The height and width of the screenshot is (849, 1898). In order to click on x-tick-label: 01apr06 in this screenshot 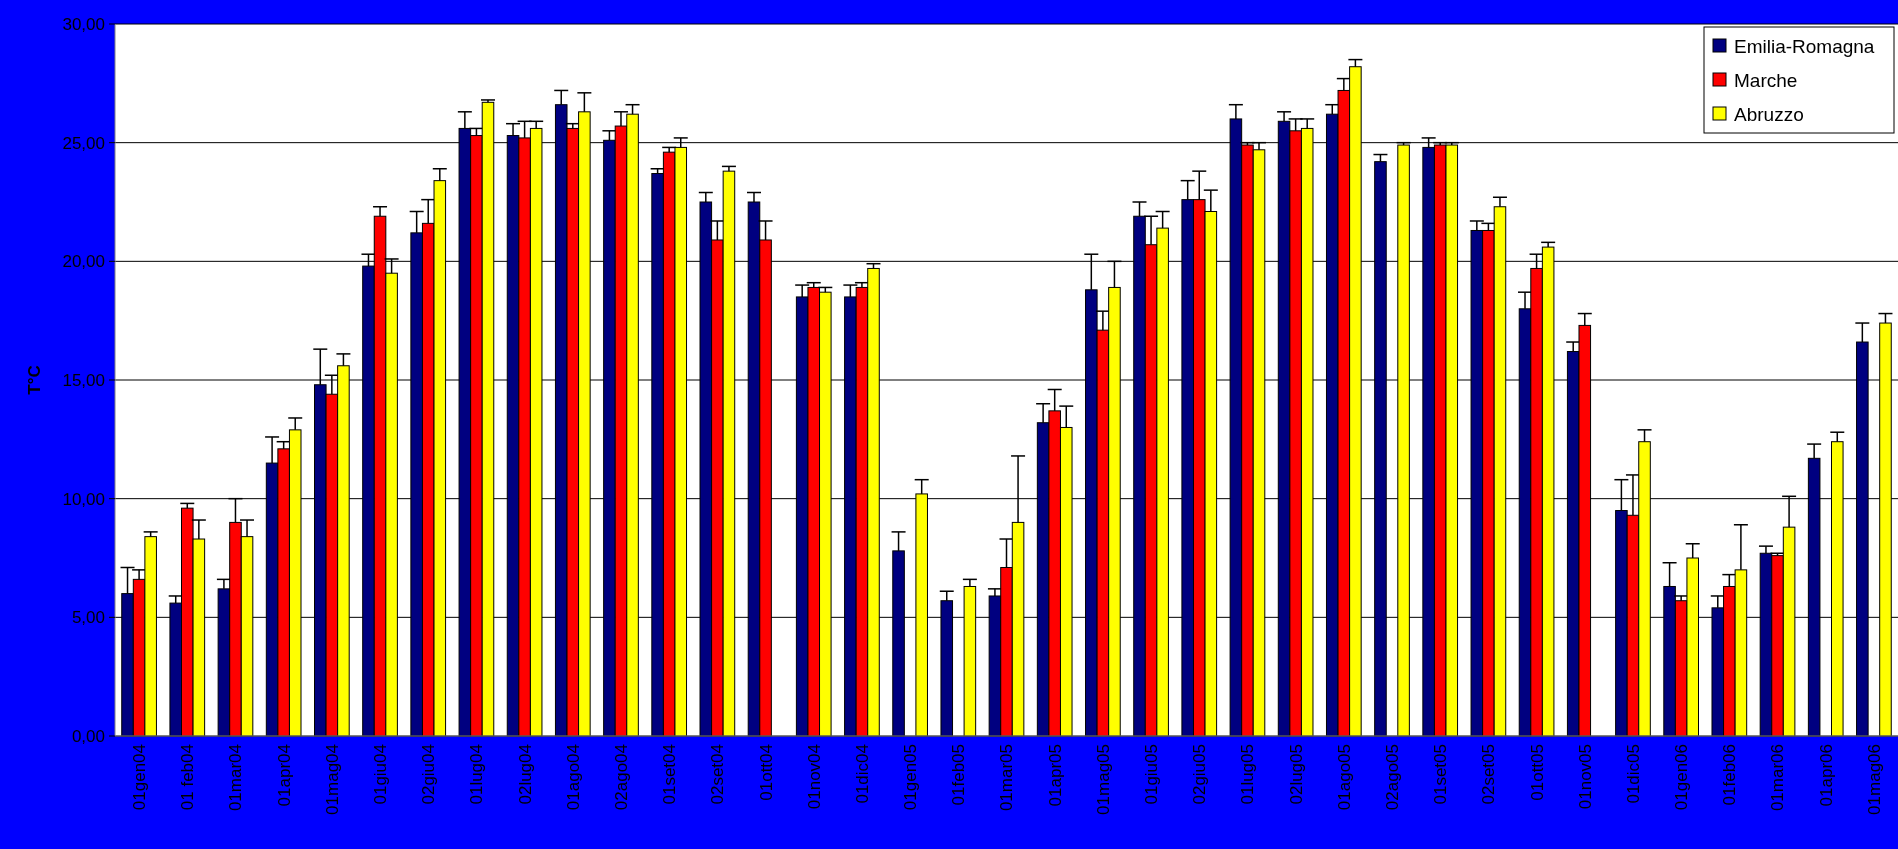, I will do `click(1826, 775)`.